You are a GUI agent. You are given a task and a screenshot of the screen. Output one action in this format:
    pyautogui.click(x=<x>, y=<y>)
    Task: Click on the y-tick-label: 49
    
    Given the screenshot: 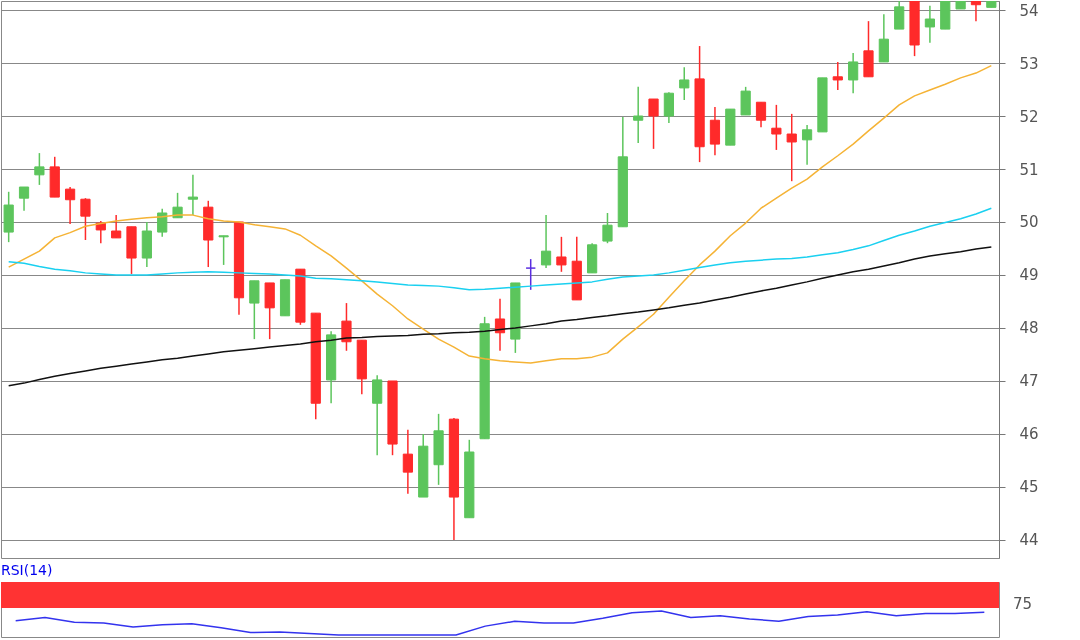 What is the action you would take?
    pyautogui.click(x=1029, y=275)
    